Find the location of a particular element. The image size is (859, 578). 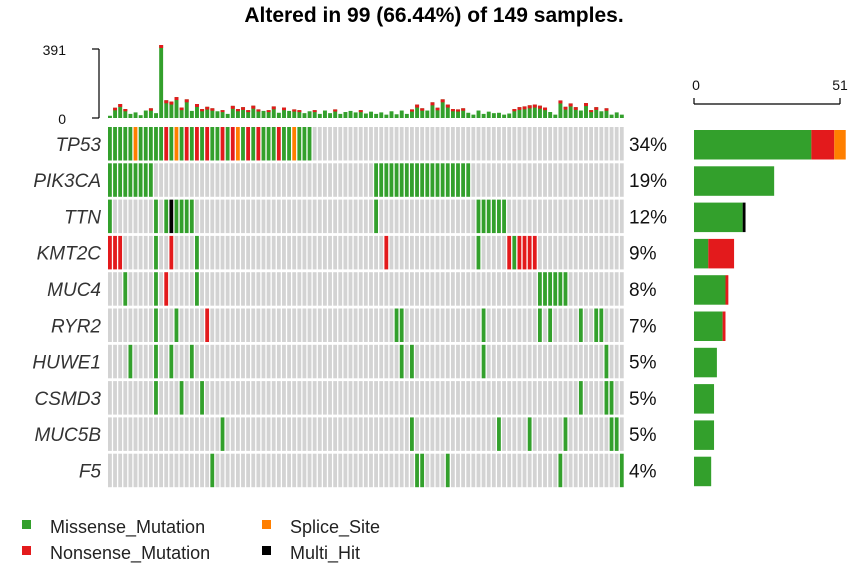

gene-count-bar is located at coordinates (753, 145).